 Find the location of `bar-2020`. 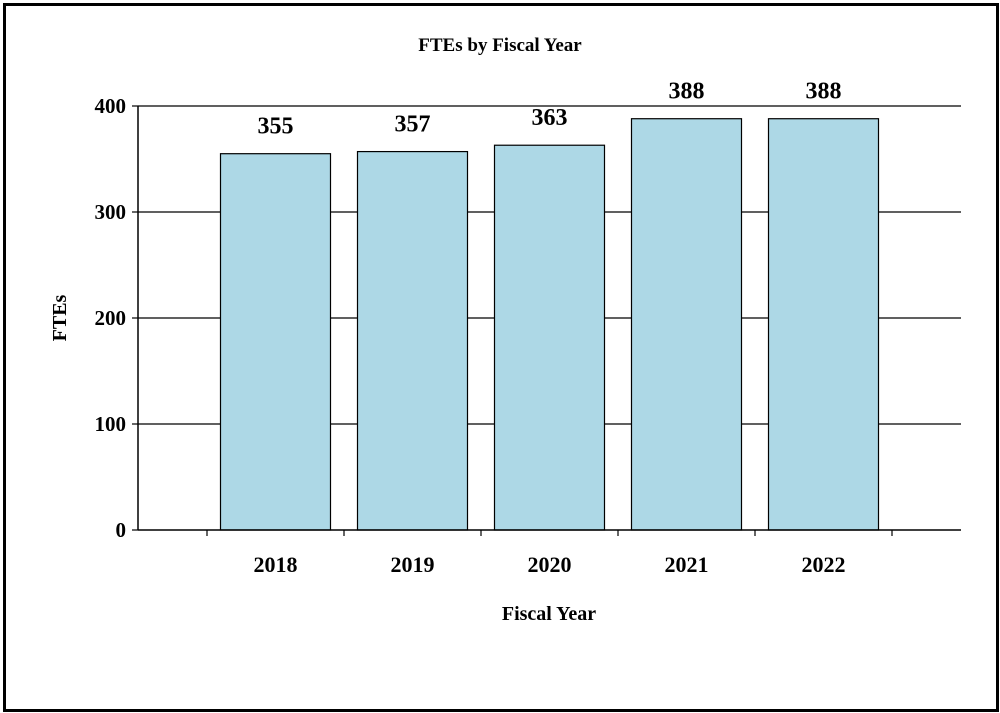

bar-2020 is located at coordinates (549, 337).